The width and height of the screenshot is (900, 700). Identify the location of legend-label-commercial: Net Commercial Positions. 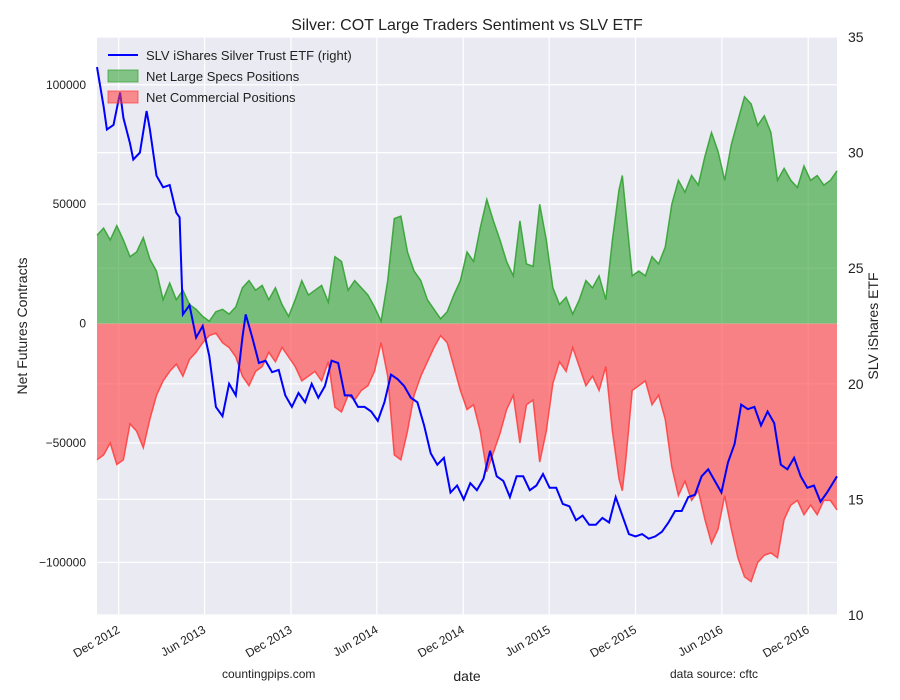
(221, 97).